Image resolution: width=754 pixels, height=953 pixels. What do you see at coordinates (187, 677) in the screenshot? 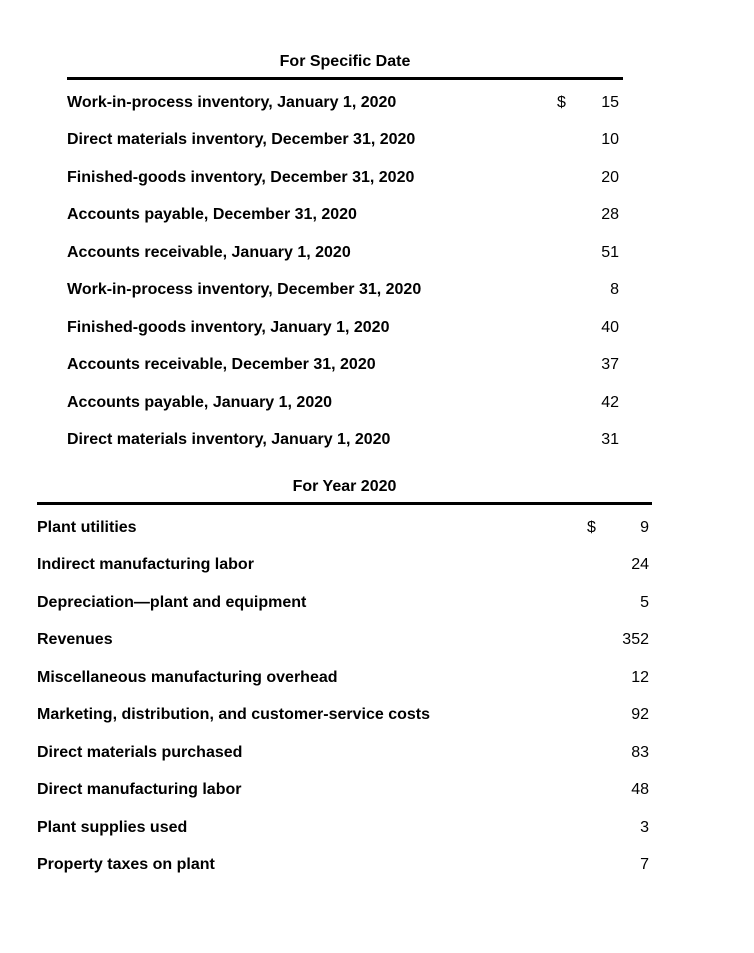
I see `row-label: Miscellaneous manufacturing overhead` at bounding box center [187, 677].